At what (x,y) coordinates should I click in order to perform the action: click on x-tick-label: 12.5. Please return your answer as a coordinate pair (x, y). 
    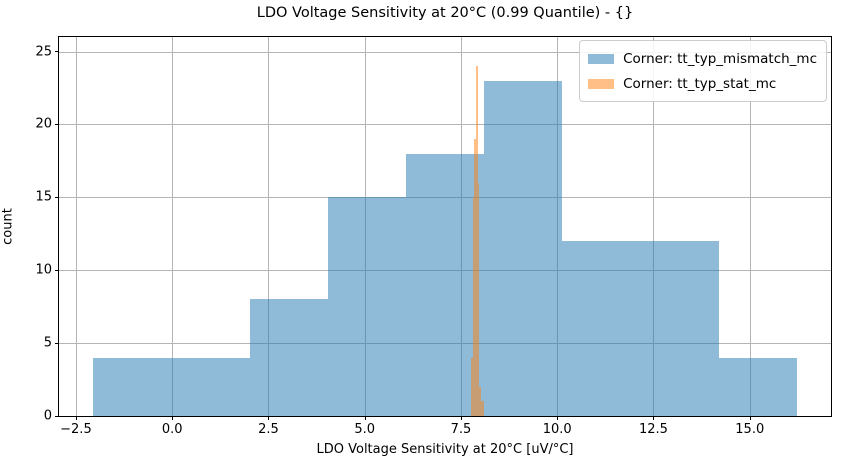
    Looking at the image, I should click on (653, 429).